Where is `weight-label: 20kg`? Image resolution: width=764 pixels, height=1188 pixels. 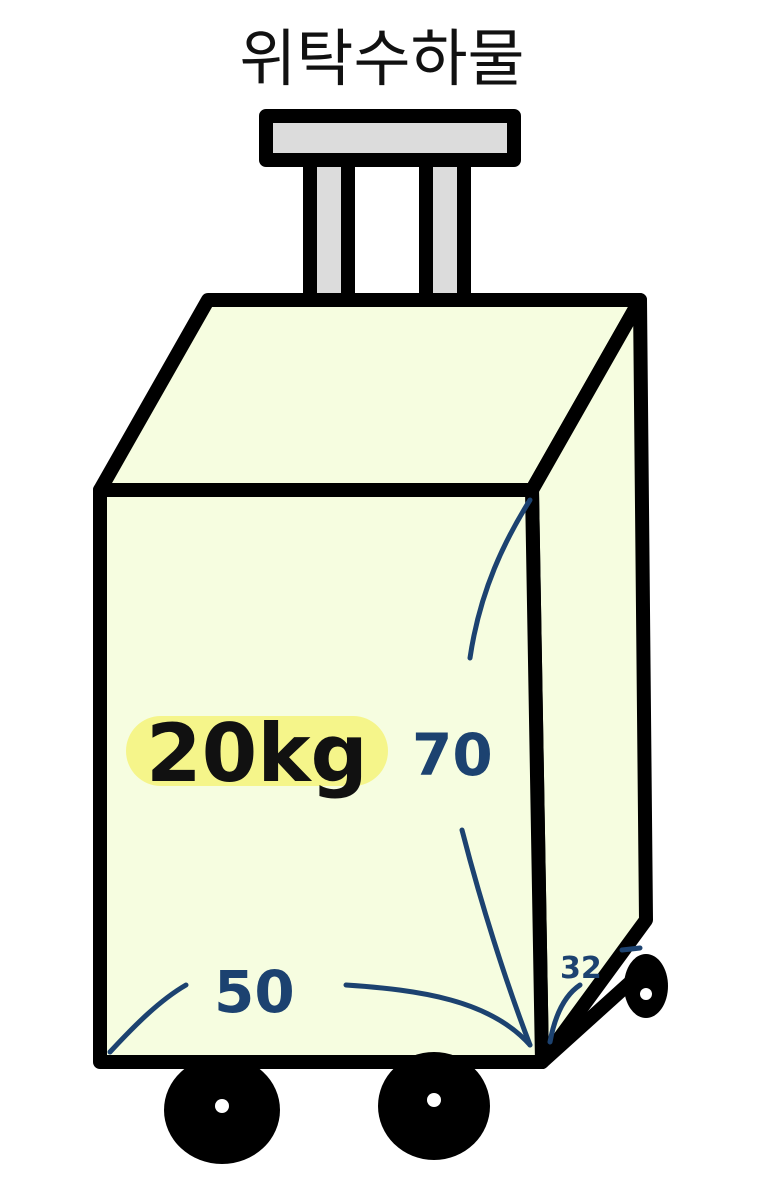 weight-label: 20kg is located at coordinates (257, 753).